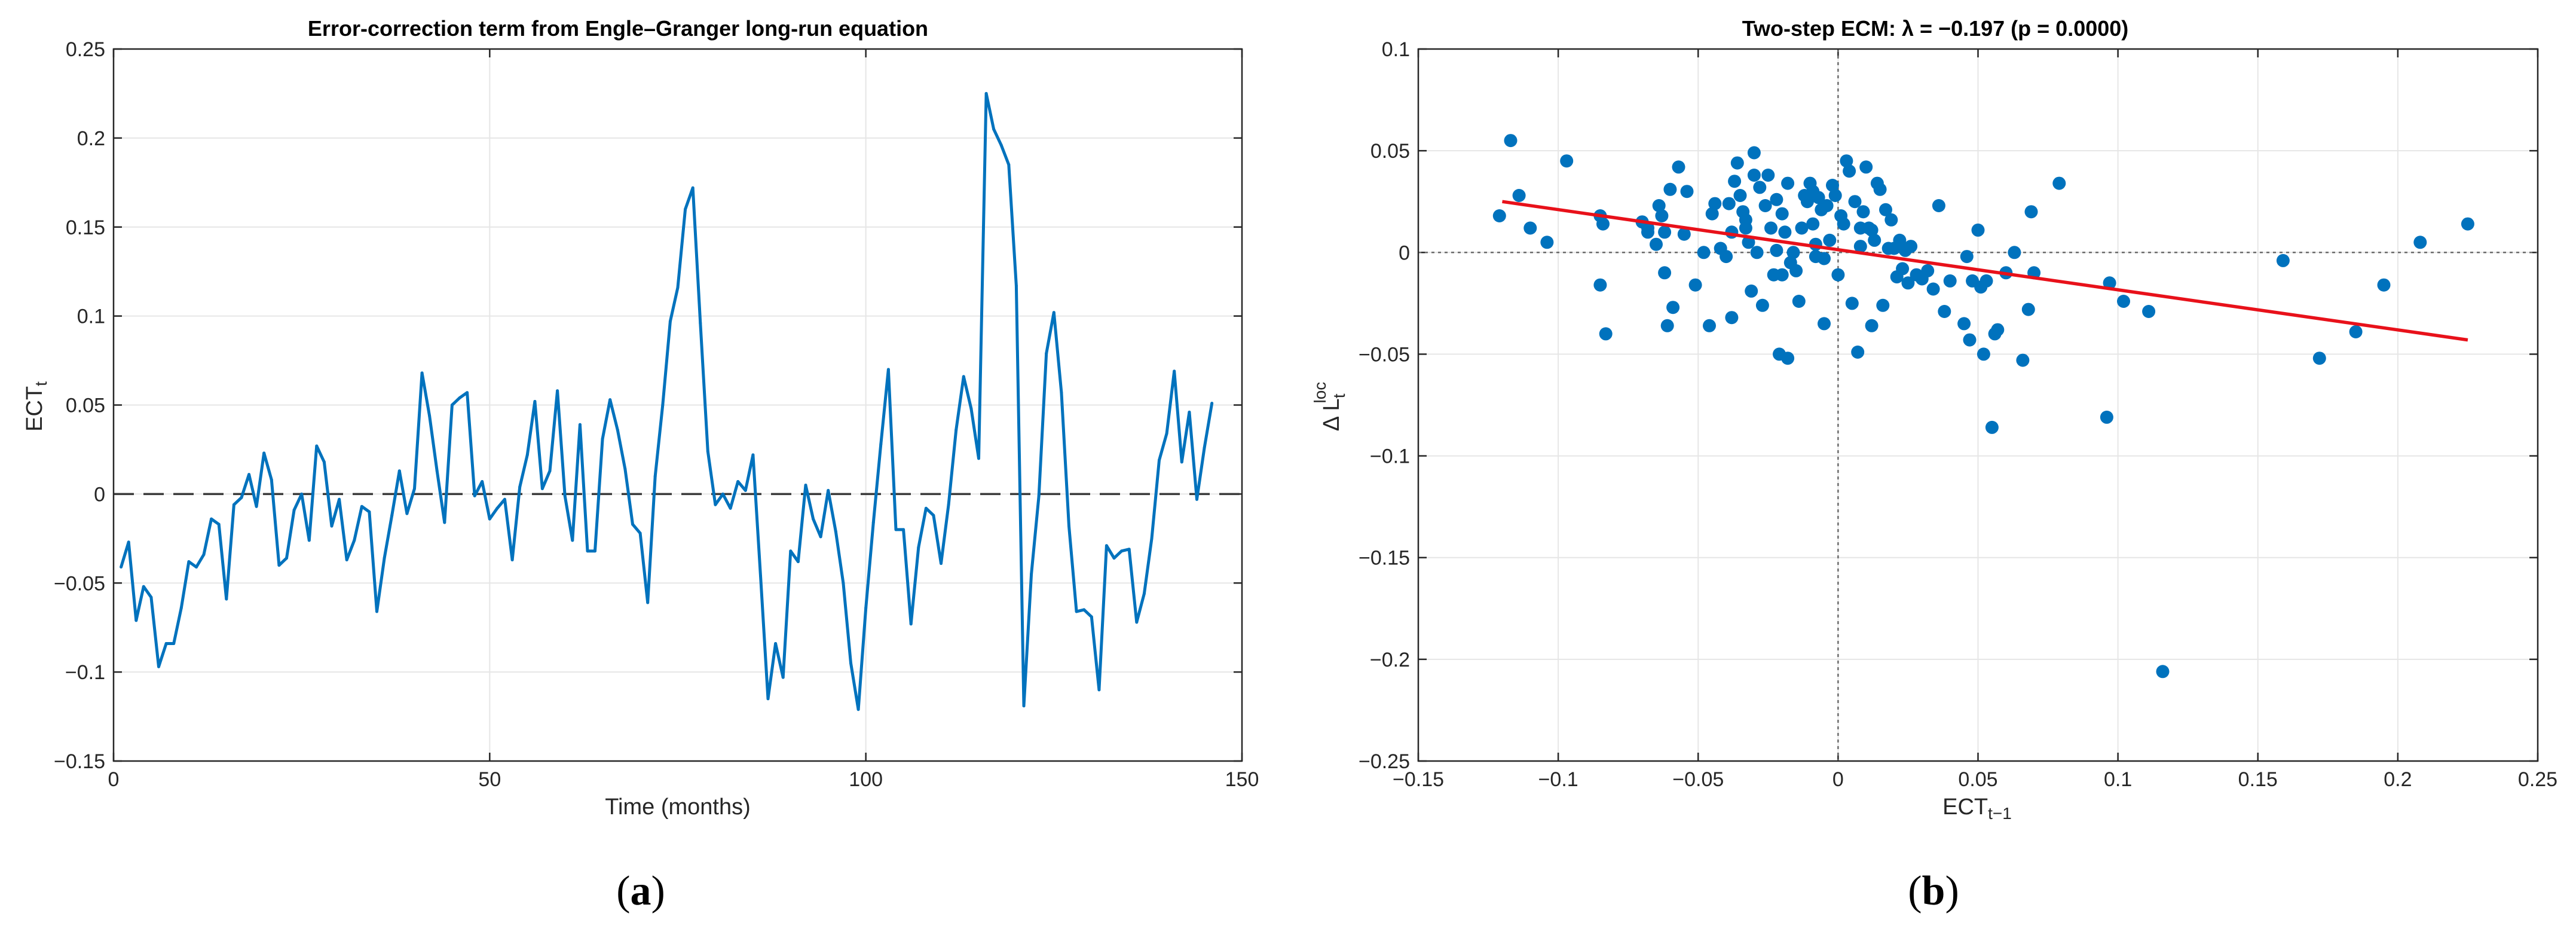 This screenshot has width=2576, height=935. What do you see at coordinates (114, 779) in the screenshot?
I see `panel-a-x-tick-label: 0` at bounding box center [114, 779].